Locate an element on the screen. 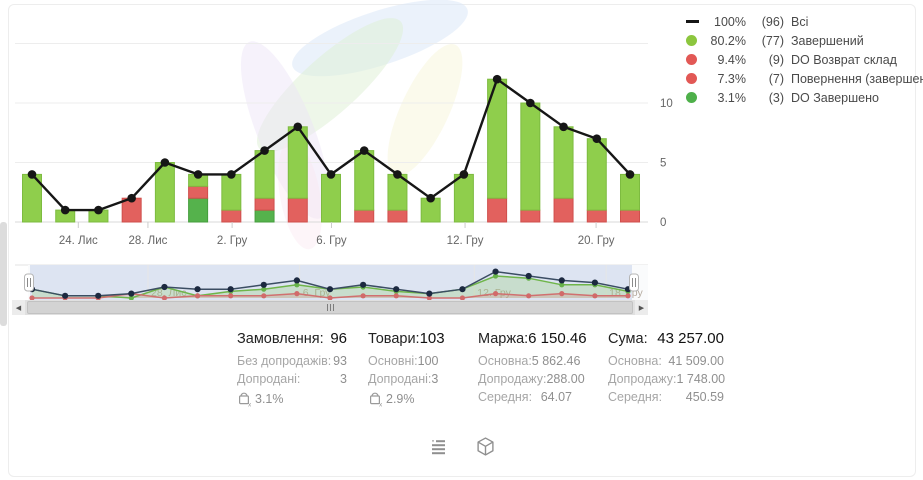 The height and width of the screenshot is (480, 923). svg-text: x is located at coordinates (380, 405).